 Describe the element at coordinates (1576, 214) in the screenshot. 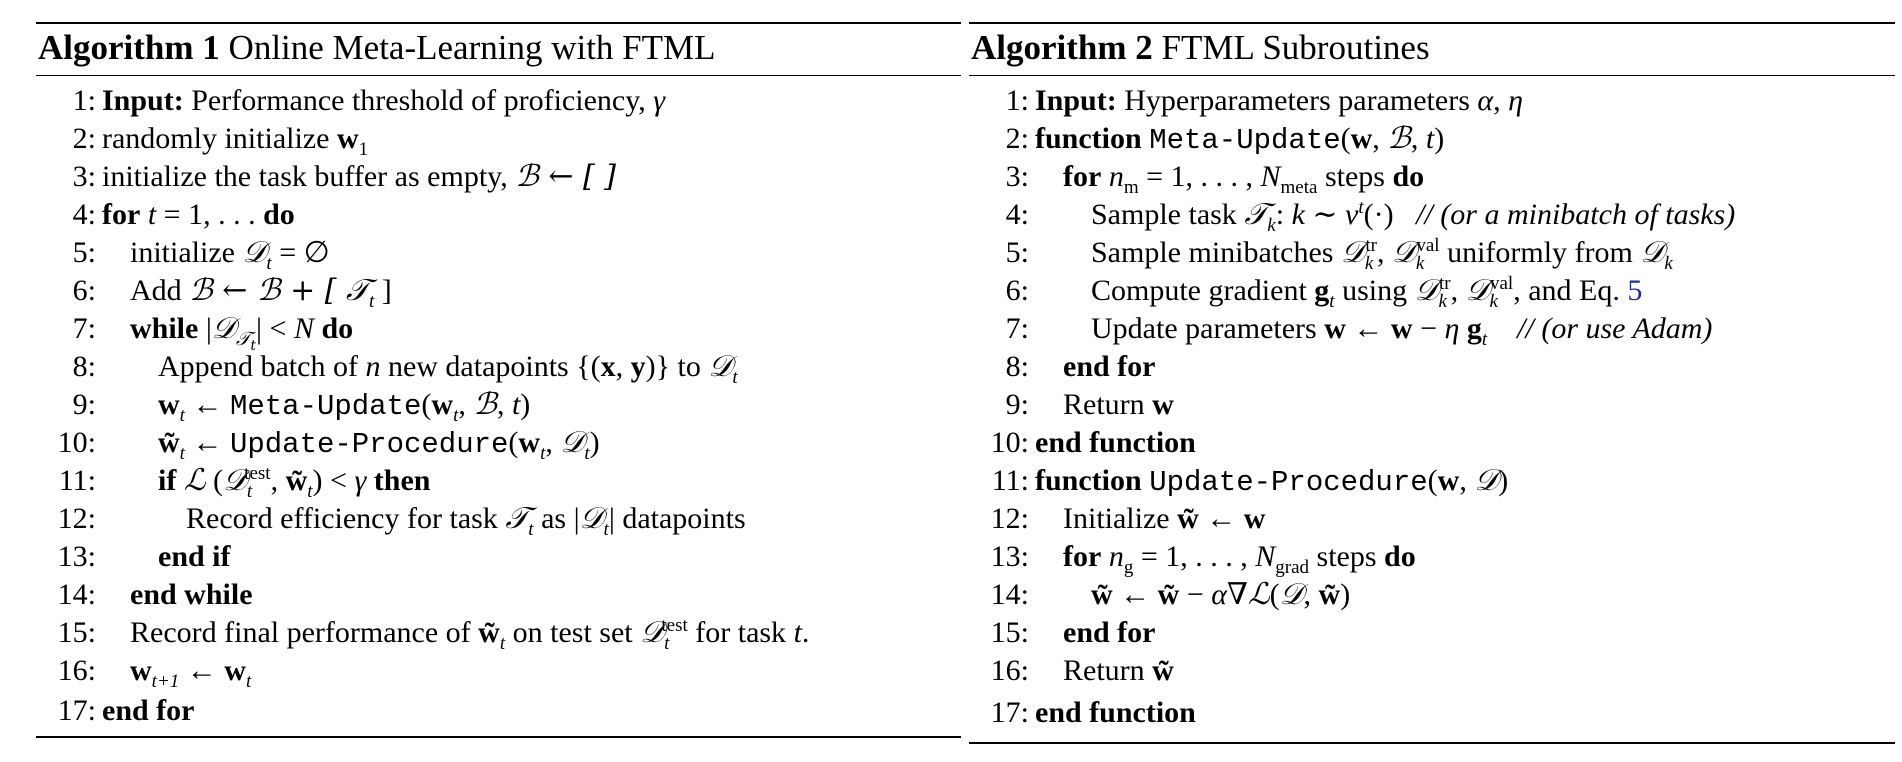

I see `comment: // (or a minibatch of tasks)` at that location.